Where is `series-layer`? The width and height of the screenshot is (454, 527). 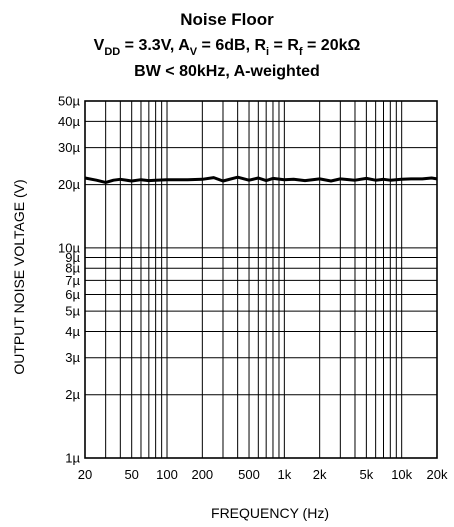
series-layer is located at coordinates (261, 179).